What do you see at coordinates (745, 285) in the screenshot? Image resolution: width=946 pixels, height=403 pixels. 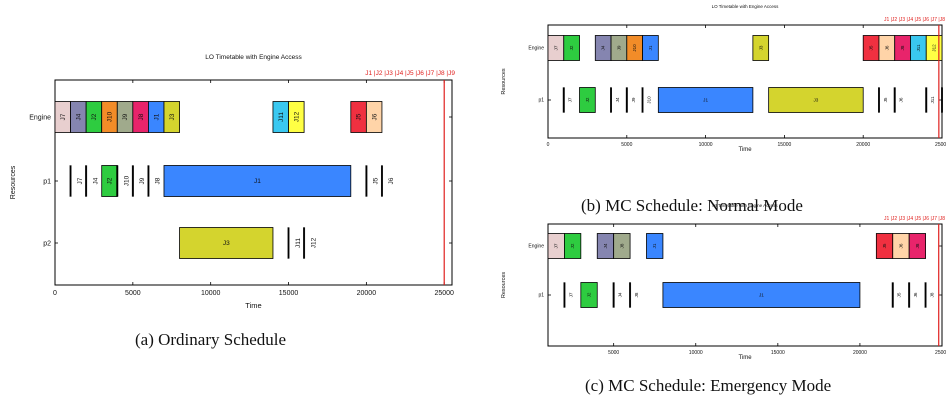 I see `plot-frame-c` at bounding box center [745, 285].